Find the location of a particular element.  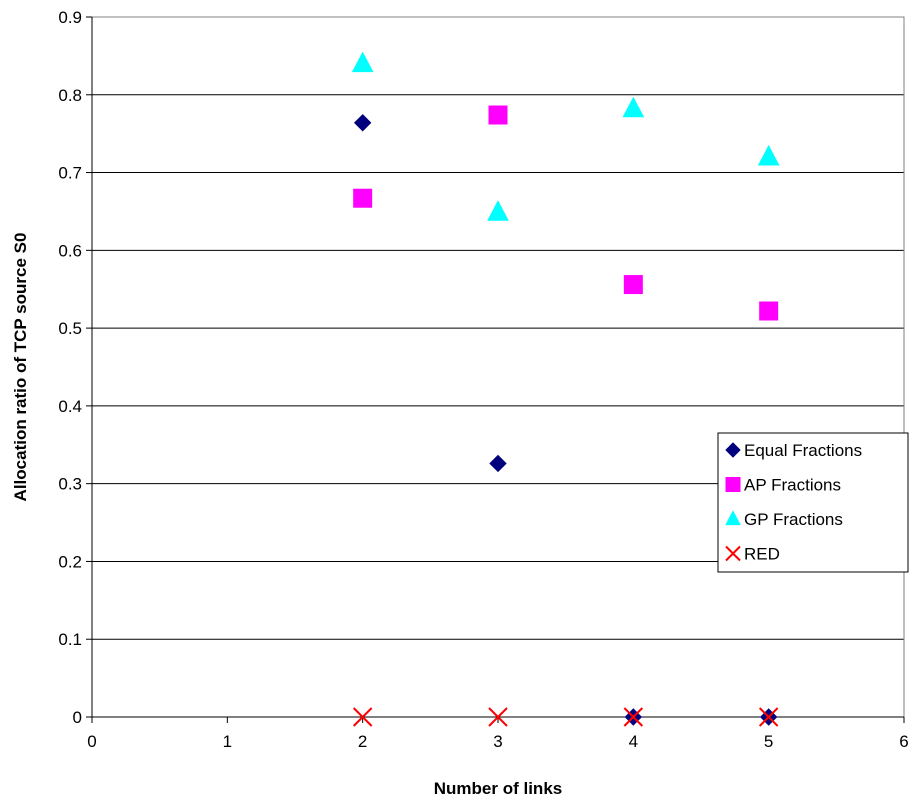

y-tick-label: 0.7 is located at coordinates (70, 173).